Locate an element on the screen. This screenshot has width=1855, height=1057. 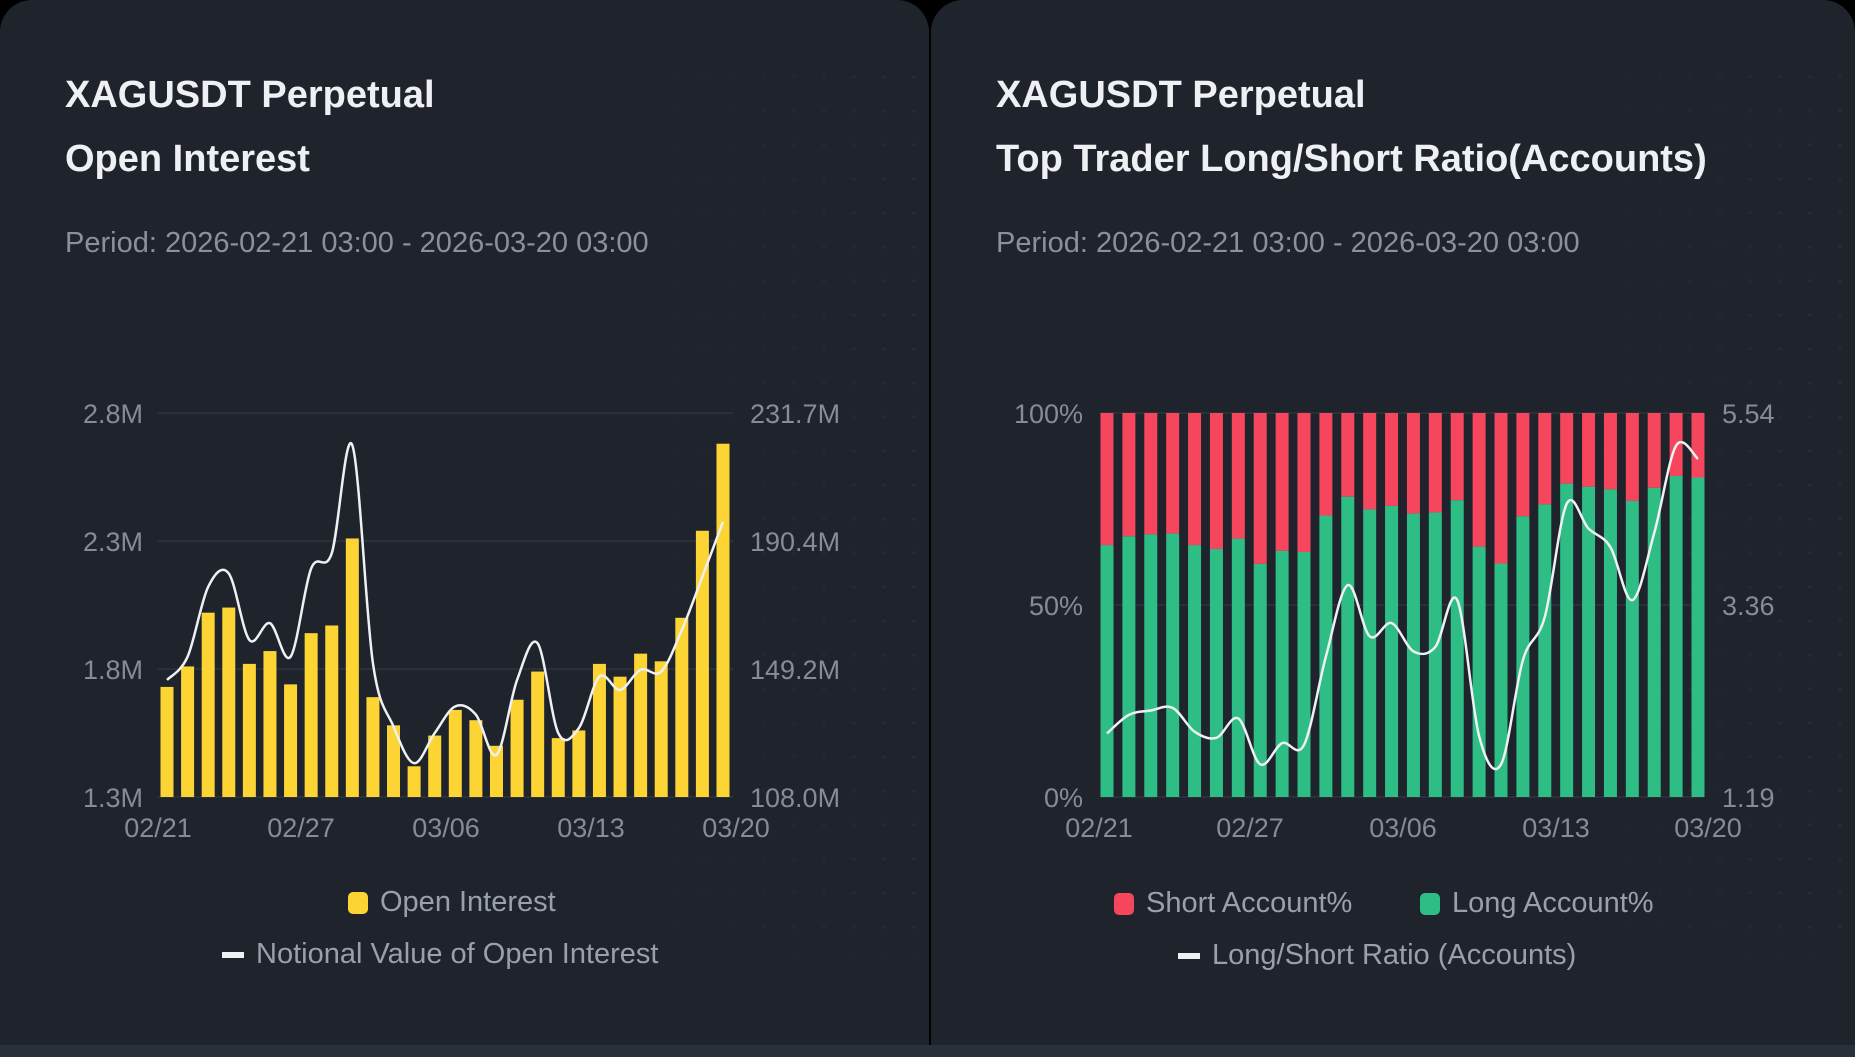
legend-label: Long Account% is located at coordinates (1553, 903).